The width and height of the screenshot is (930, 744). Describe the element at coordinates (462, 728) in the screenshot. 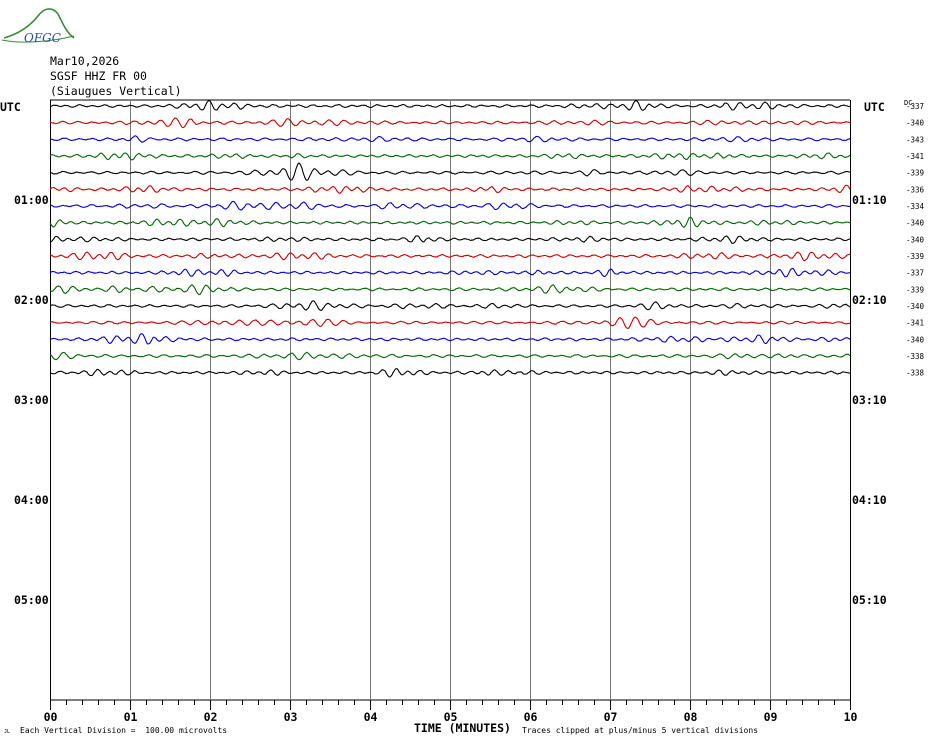

I see `x-axis-title: TIME (MINUTES)` at that location.